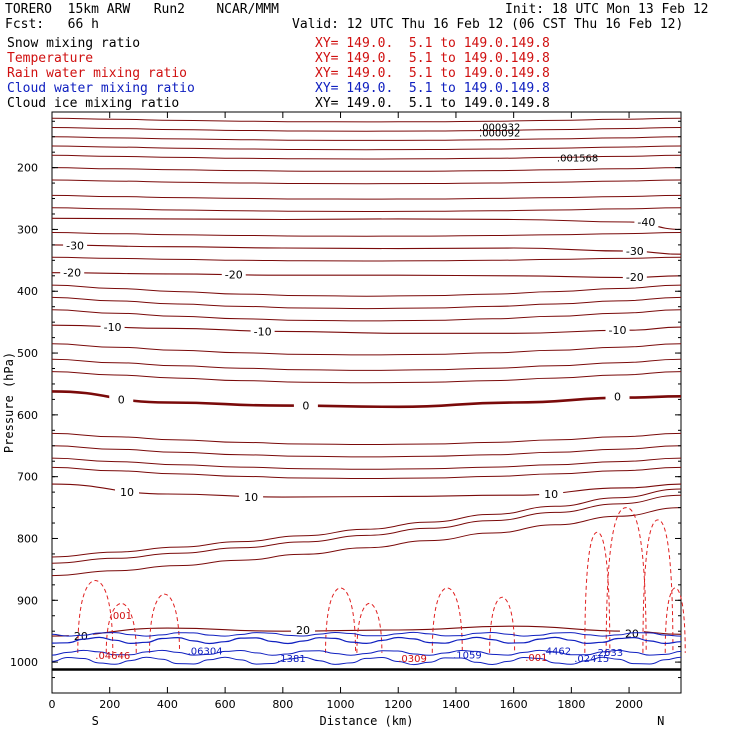  What do you see at coordinates (27, 477) in the screenshot?
I see `y-tick-label: 700` at bounding box center [27, 477].